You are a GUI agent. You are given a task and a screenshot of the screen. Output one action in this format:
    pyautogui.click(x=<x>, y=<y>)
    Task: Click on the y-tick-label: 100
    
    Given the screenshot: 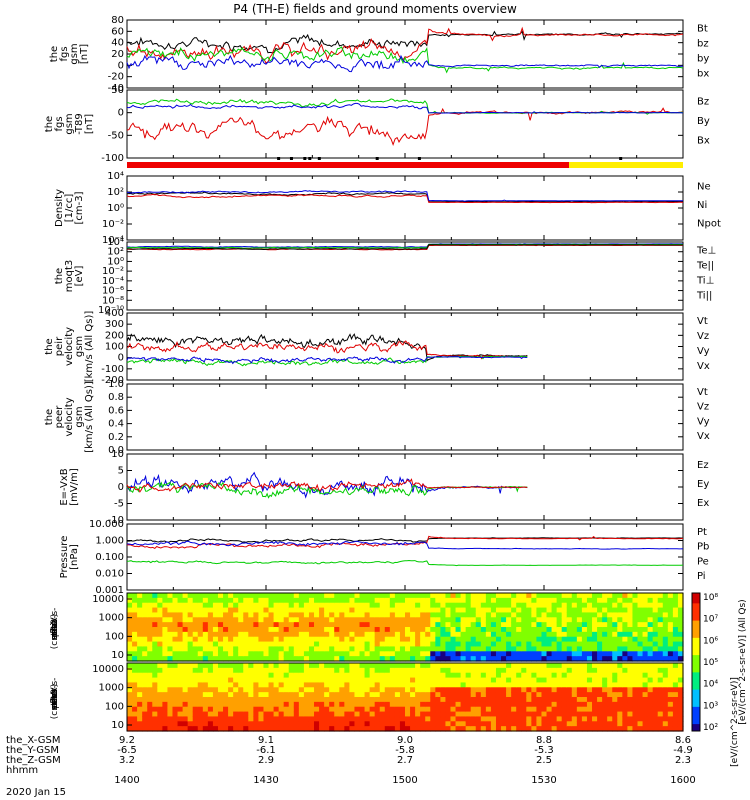 What is the action you would take?
    pyautogui.click(x=114, y=347)
    